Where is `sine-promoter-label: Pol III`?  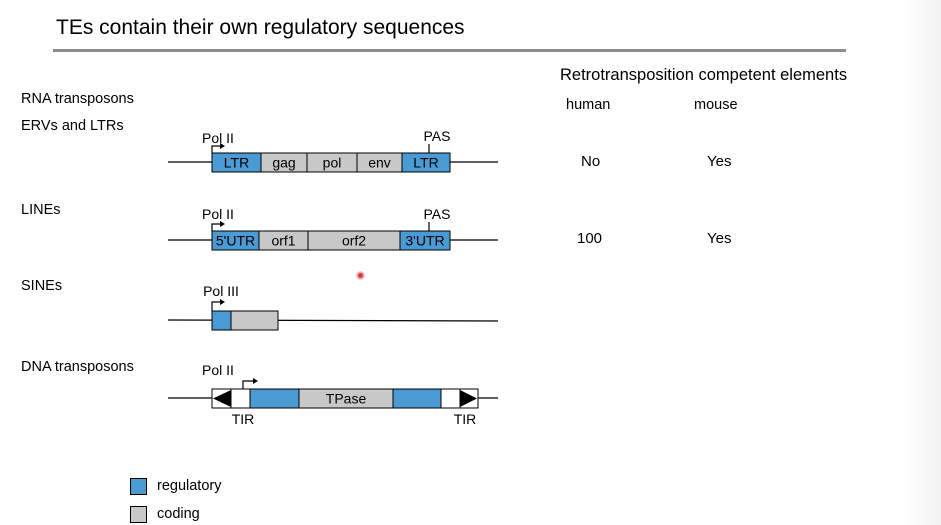 sine-promoter-label: Pol III is located at coordinates (221, 291).